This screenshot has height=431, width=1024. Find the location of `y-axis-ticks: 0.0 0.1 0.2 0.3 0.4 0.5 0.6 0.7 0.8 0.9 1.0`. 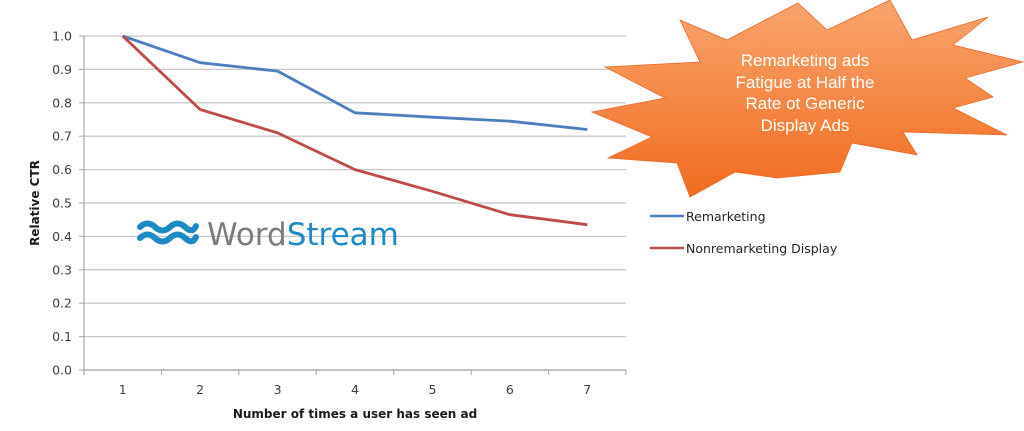

y-axis-ticks: 0.0 0.1 0.2 0.3 0.4 0.5 0.6 0.7 0.8 0.9 1.0 is located at coordinates (68, 203).